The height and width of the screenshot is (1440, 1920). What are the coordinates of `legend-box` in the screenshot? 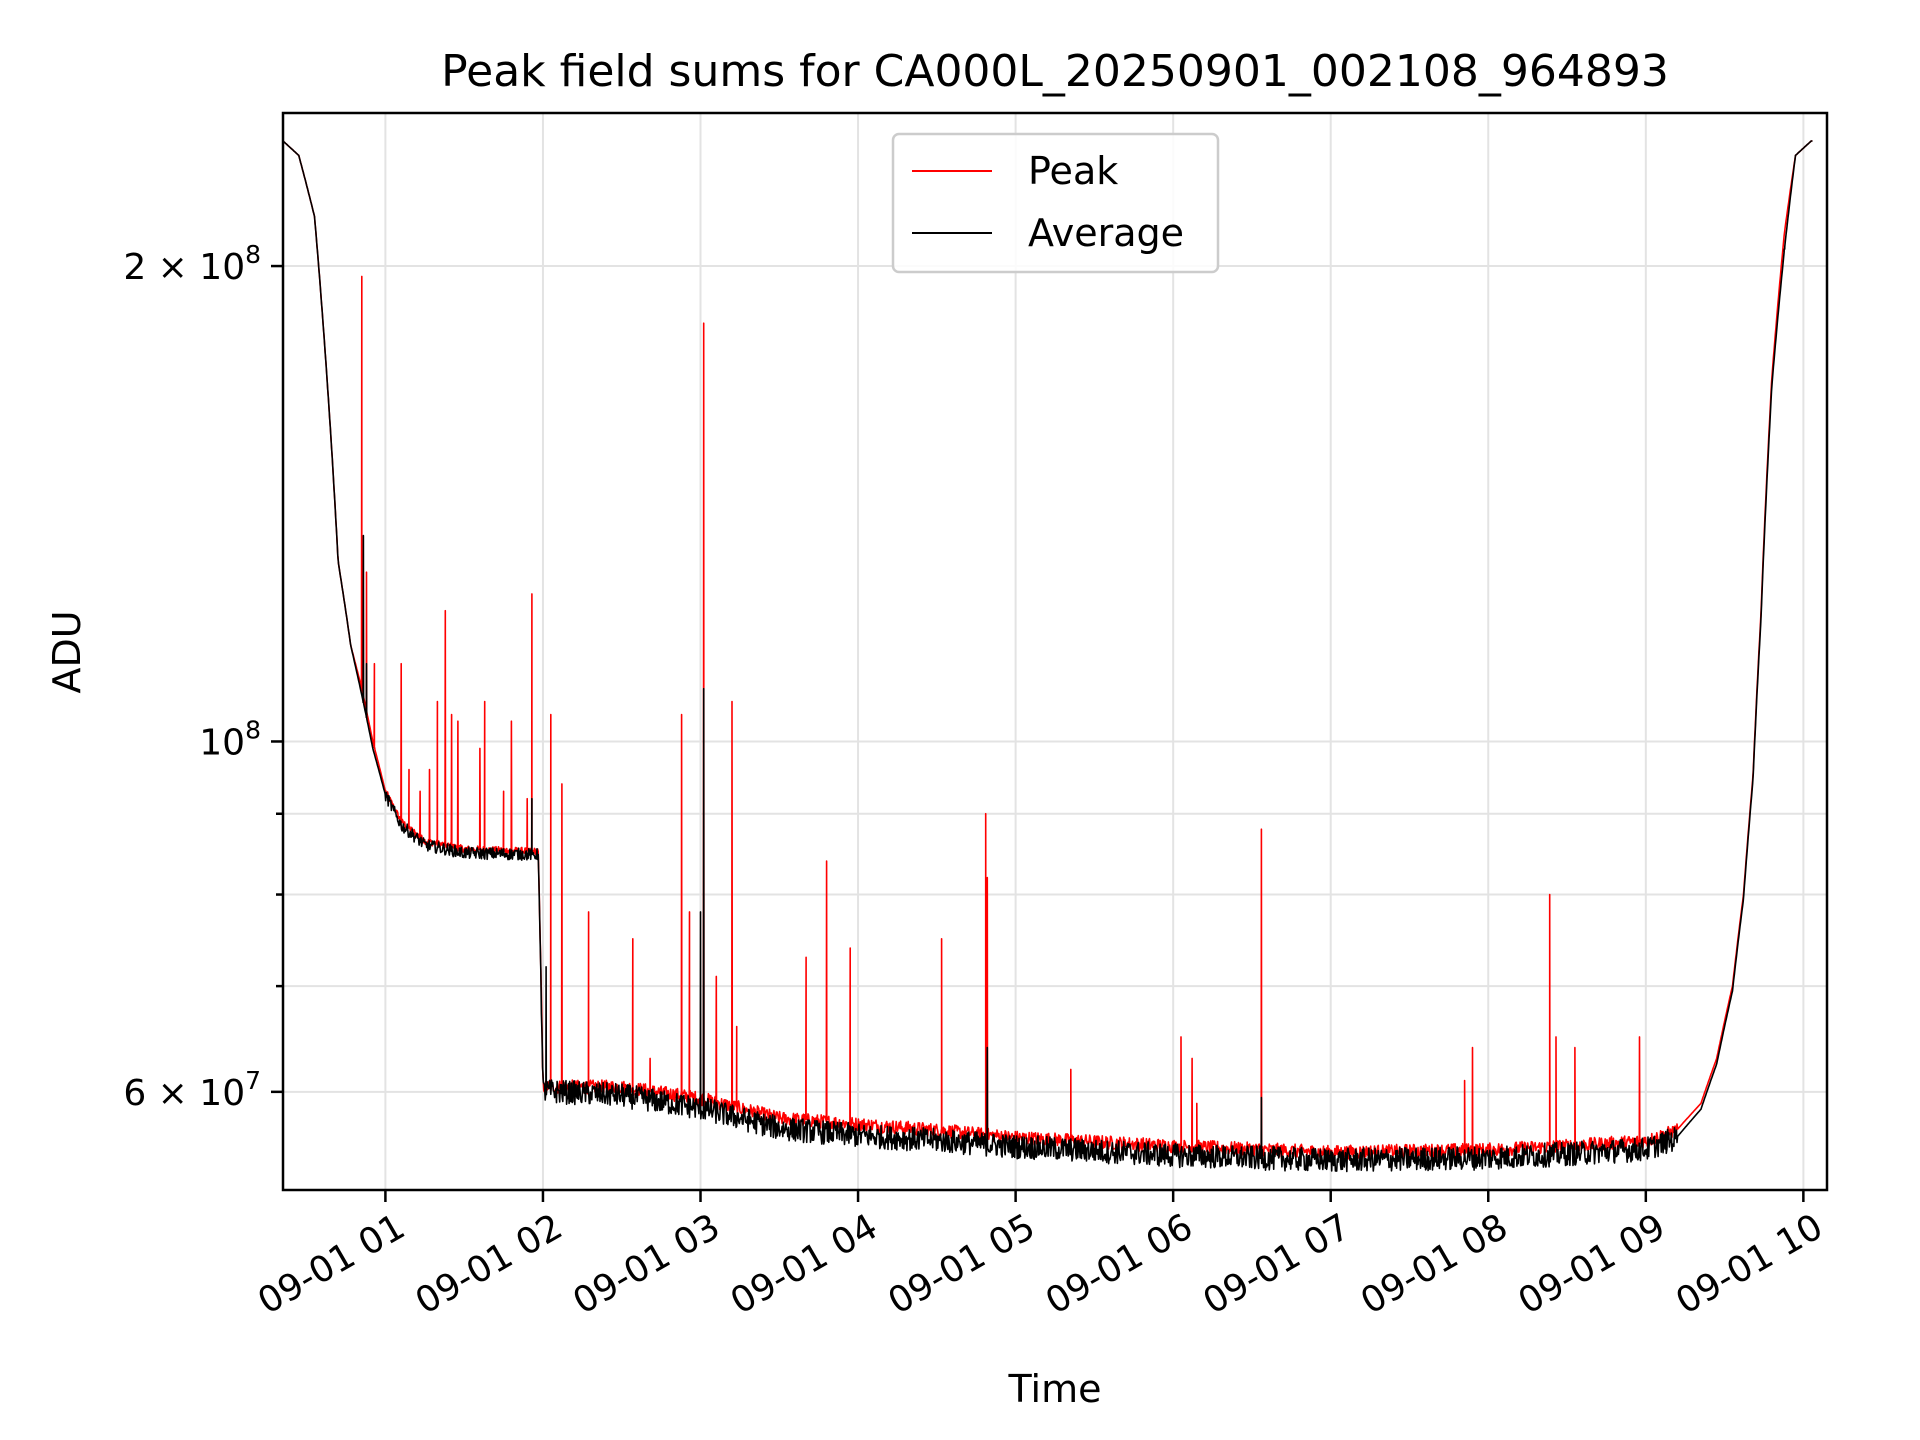 It's located at (1055, 203).